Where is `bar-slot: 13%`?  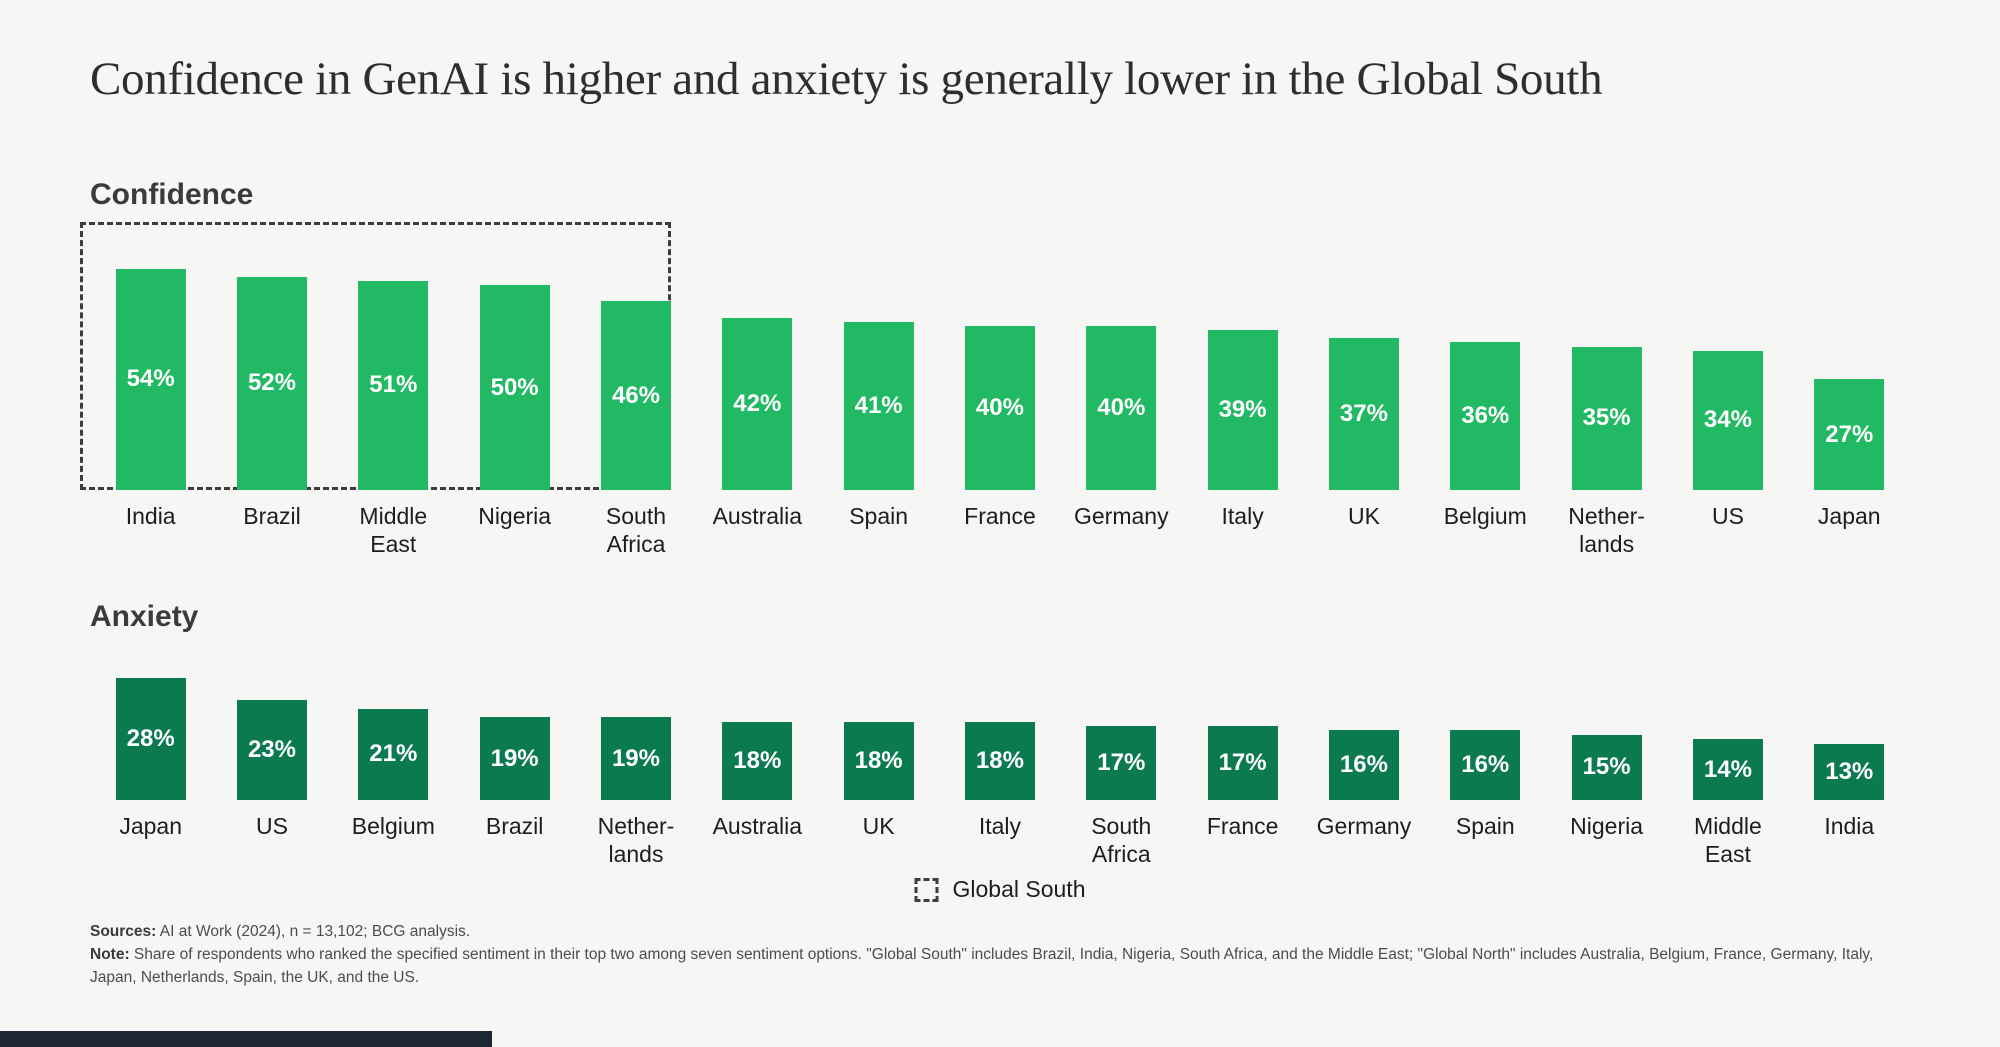 bar-slot: 13% is located at coordinates (1849, 726).